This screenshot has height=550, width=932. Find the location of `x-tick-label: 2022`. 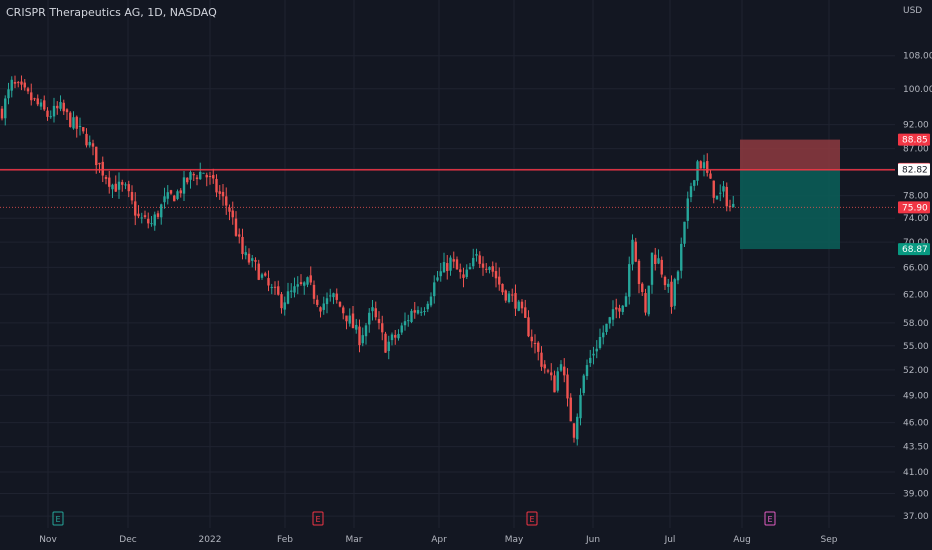

x-tick-label: 2022 is located at coordinates (210, 540).